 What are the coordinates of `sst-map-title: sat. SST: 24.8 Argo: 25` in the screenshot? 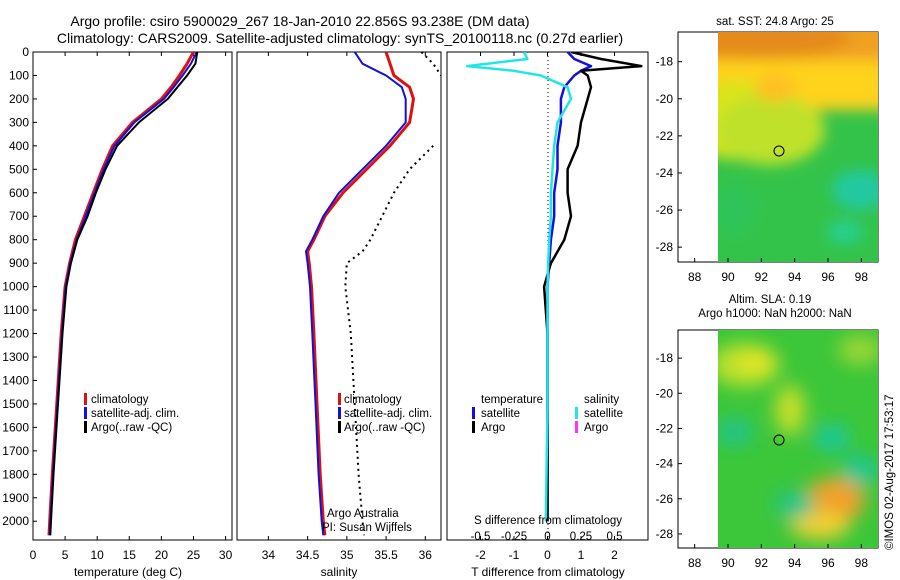 It's located at (775, 22).